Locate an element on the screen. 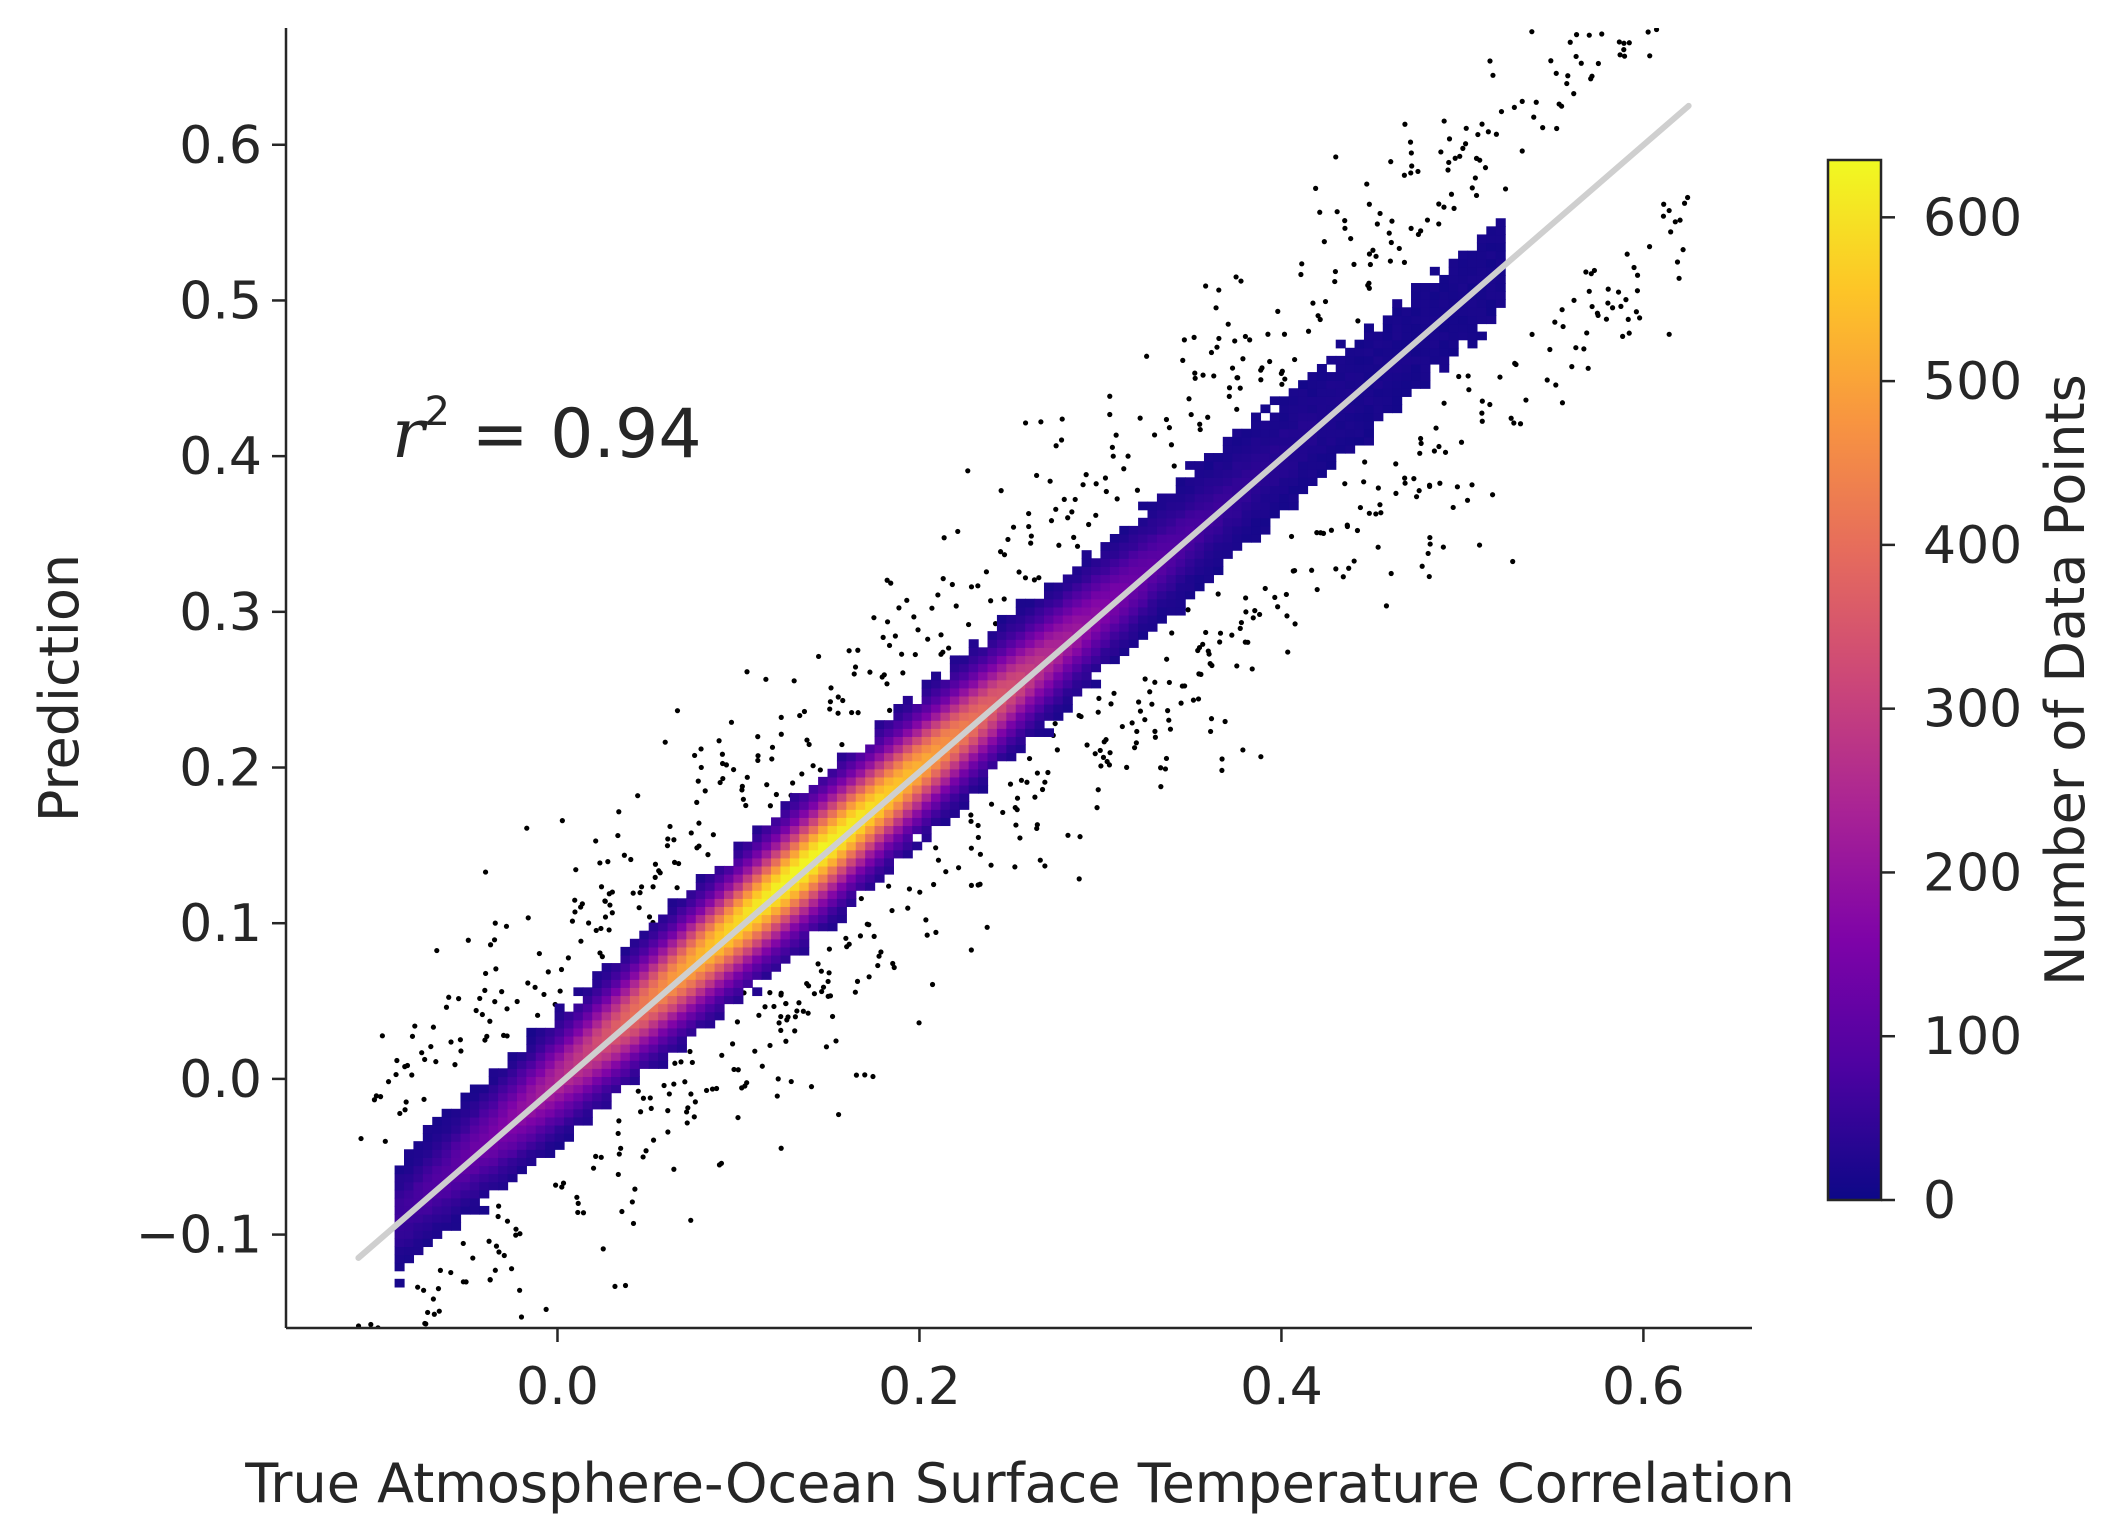 This screenshot has width=2128, height=1534. x-tick-label: 0.2 is located at coordinates (919, 1387).